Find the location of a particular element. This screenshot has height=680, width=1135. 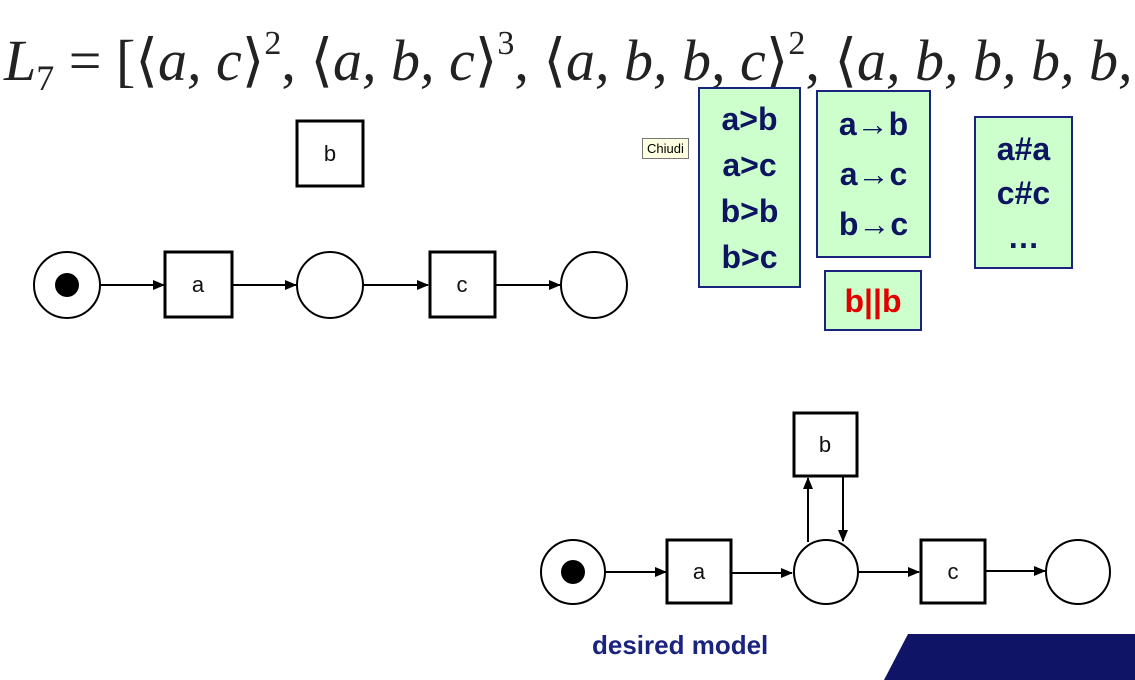

succession-relations-box: a>b a>c b>b b>c is located at coordinates (749, 187).